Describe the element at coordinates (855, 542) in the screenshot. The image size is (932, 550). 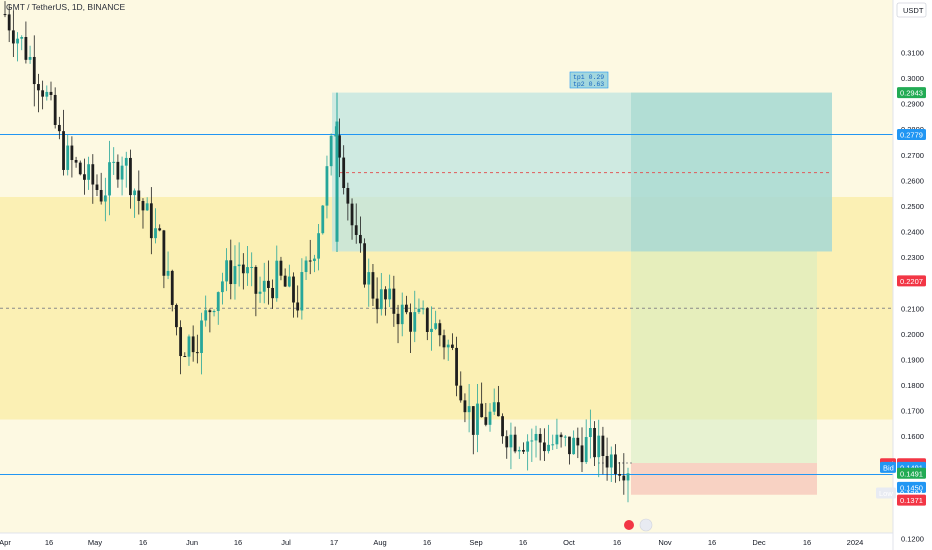
I see `x-tick-label: 2024` at that location.